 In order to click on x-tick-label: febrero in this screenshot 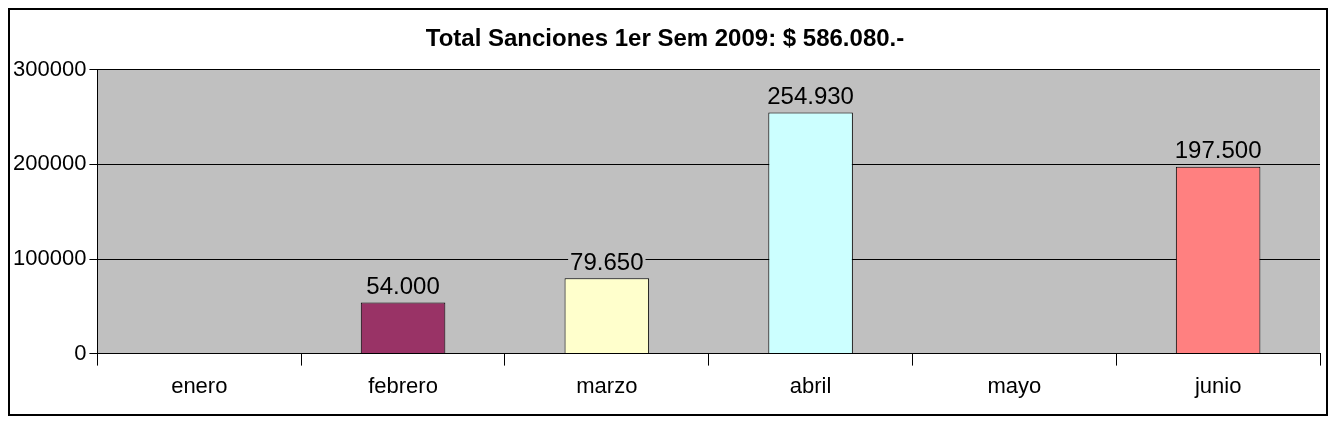, I will do `click(403, 385)`.